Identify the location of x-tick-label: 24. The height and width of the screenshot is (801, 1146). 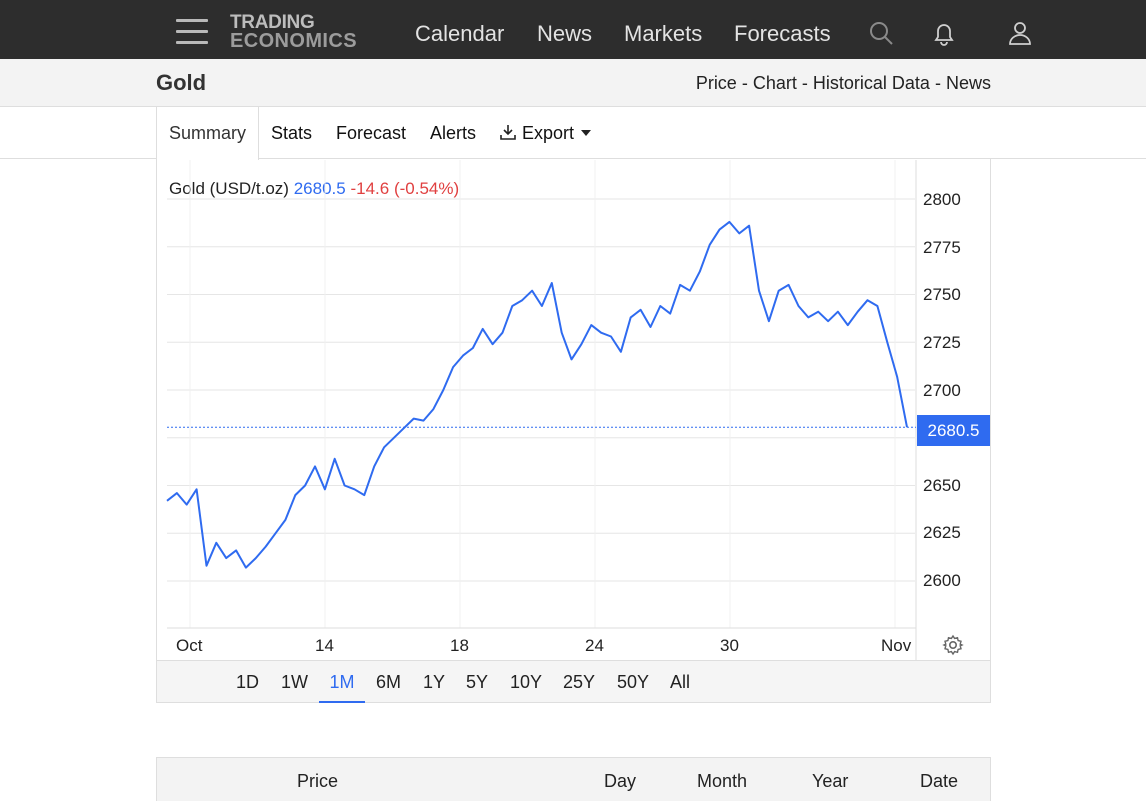
(594, 645).